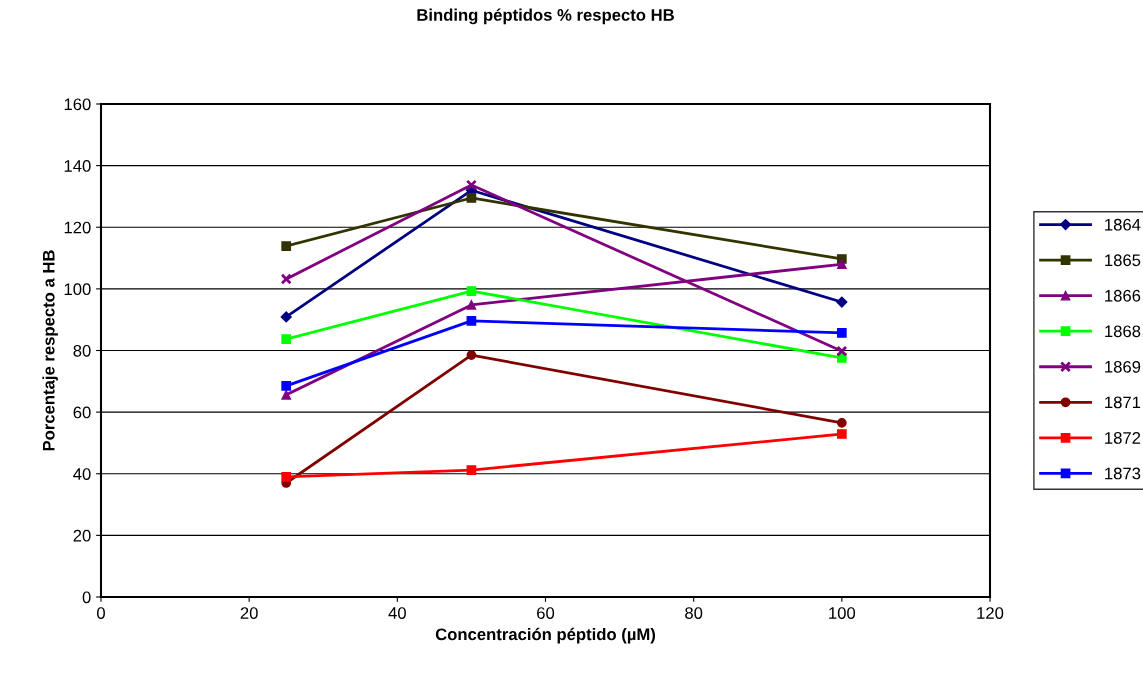  Describe the element at coordinates (1123, 402) in the screenshot. I see `legend-label: 1871` at that location.